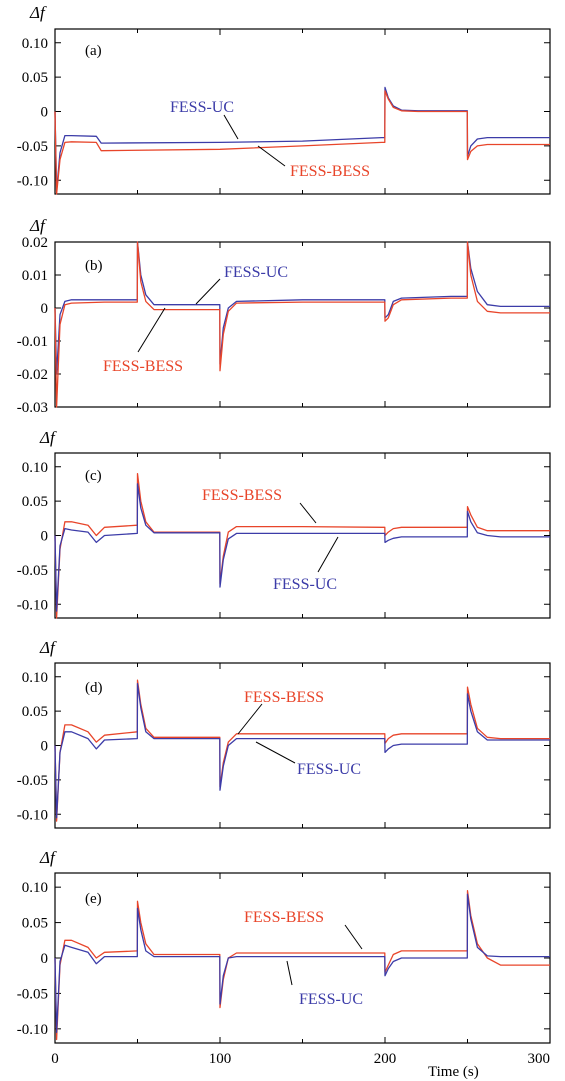 This screenshot has height=1081, width=565. I want to click on panel-a-ytick-label: 0, so click(45, 113).